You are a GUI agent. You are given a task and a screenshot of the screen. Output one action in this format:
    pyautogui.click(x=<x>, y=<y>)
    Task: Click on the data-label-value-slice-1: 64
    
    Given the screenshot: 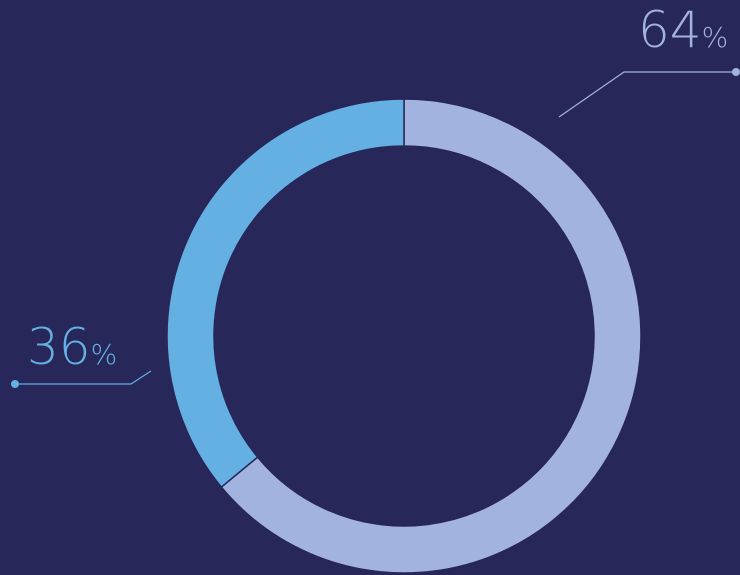 What is the action you would take?
    pyautogui.click(x=670, y=30)
    